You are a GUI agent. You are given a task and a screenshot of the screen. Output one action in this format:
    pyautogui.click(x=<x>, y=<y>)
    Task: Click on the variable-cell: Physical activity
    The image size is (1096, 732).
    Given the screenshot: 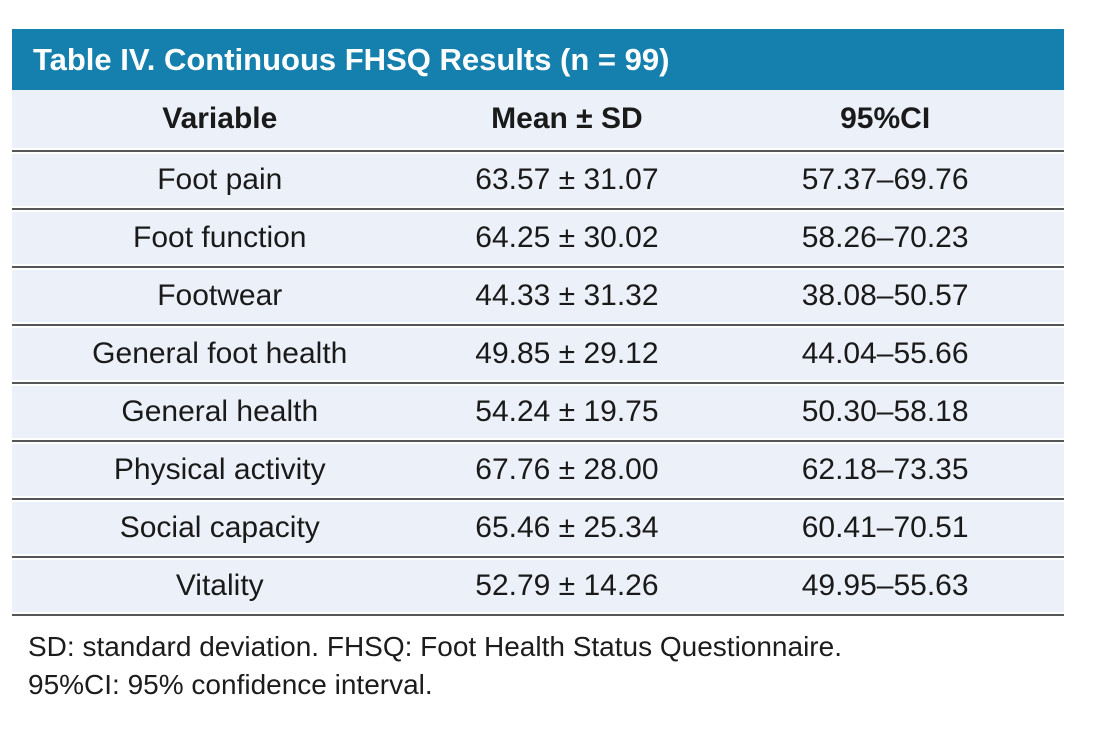 What is the action you would take?
    pyautogui.click(x=219, y=469)
    